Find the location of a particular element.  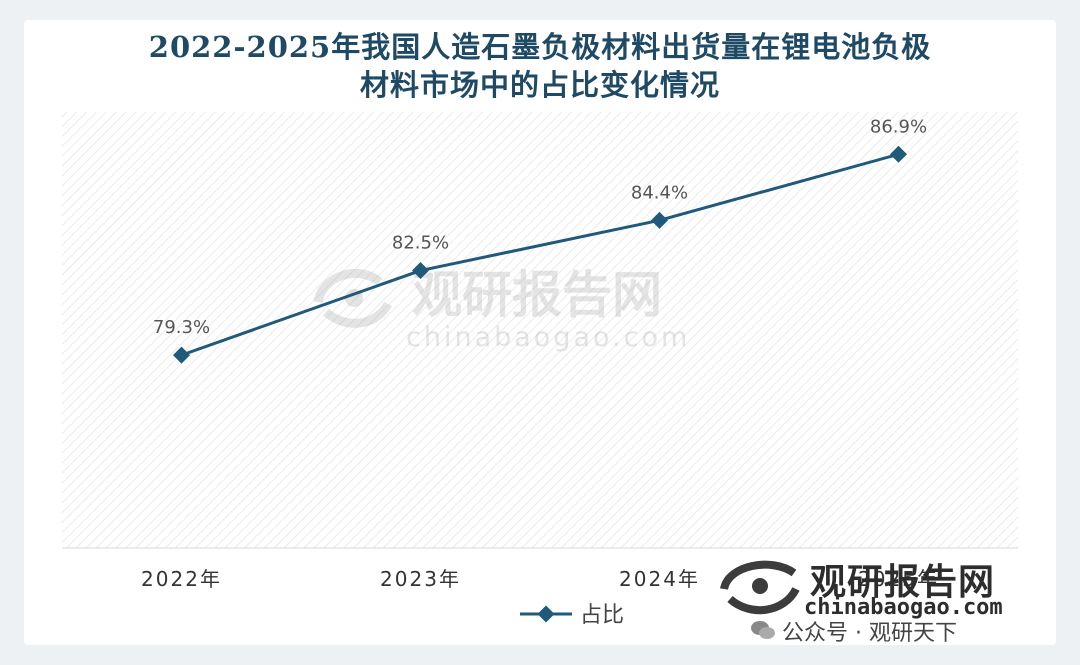

legend-marker-icon is located at coordinates (546, 614).